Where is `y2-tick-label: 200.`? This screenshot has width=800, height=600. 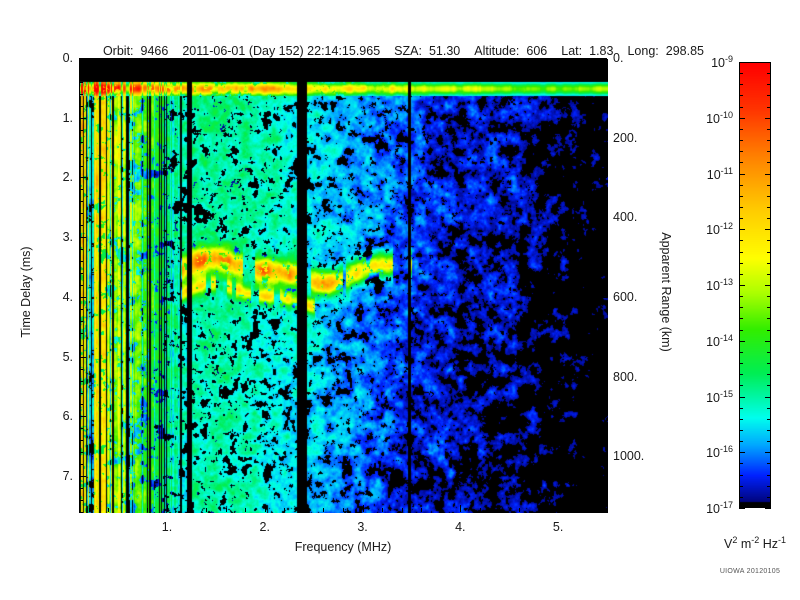 y2-tick-label: 200. is located at coordinates (625, 137).